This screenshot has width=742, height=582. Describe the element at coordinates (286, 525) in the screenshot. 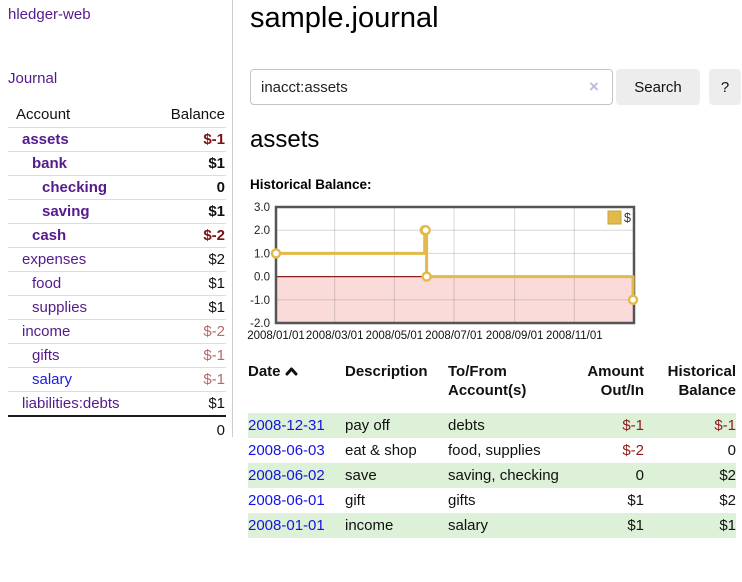

I see `txn-date-link: 2008-01-01` at that location.